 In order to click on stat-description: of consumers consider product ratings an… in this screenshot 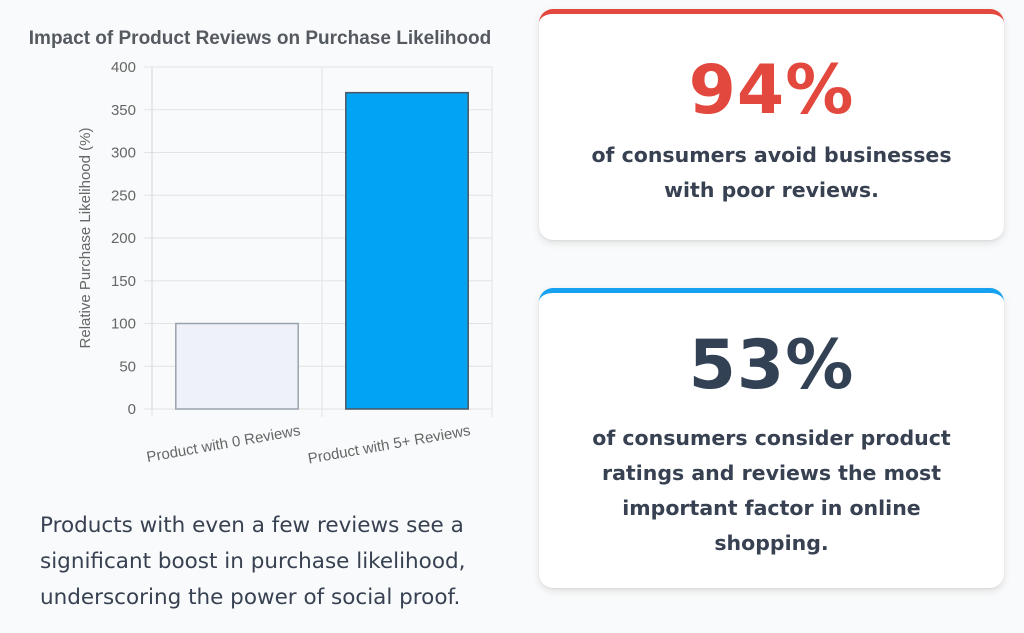, I will do `click(771, 490)`.